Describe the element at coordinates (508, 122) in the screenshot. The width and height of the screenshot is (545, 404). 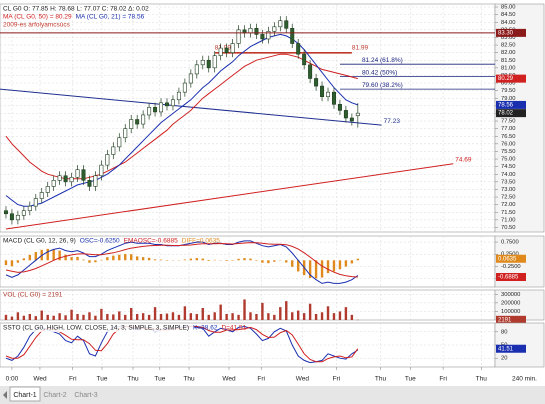
I see `y-tick-label: 77.50` at that location.